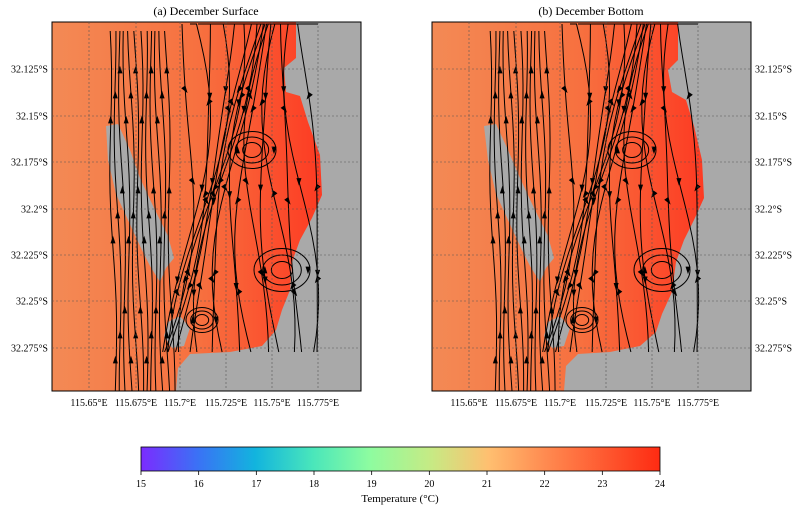 Image resolution: width=800 pixels, height=513 pixels. Describe the element at coordinates (34, 210) in the screenshot. I see `lat-tick-label: 32.2°S` at that location.